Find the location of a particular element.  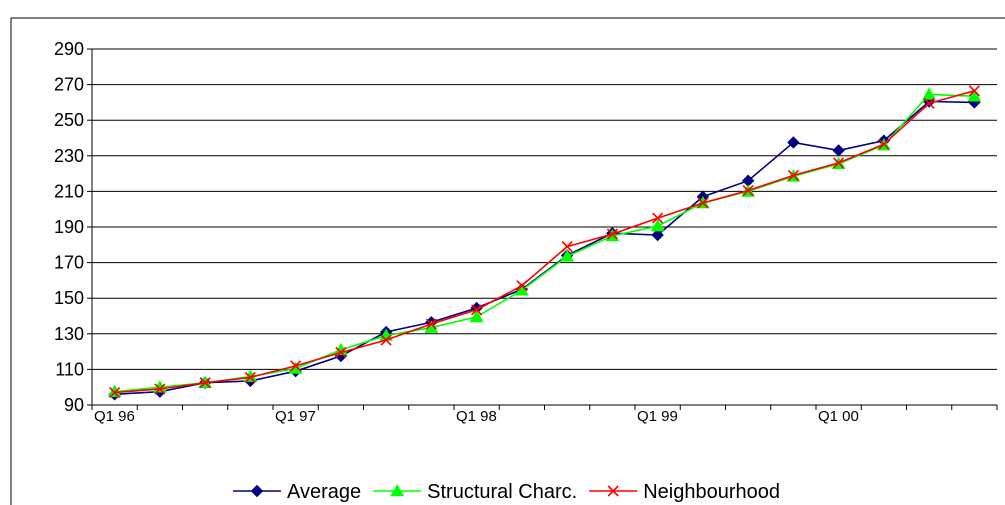

x-tick-label: Q1 96 is located at coordinates (114, 416).